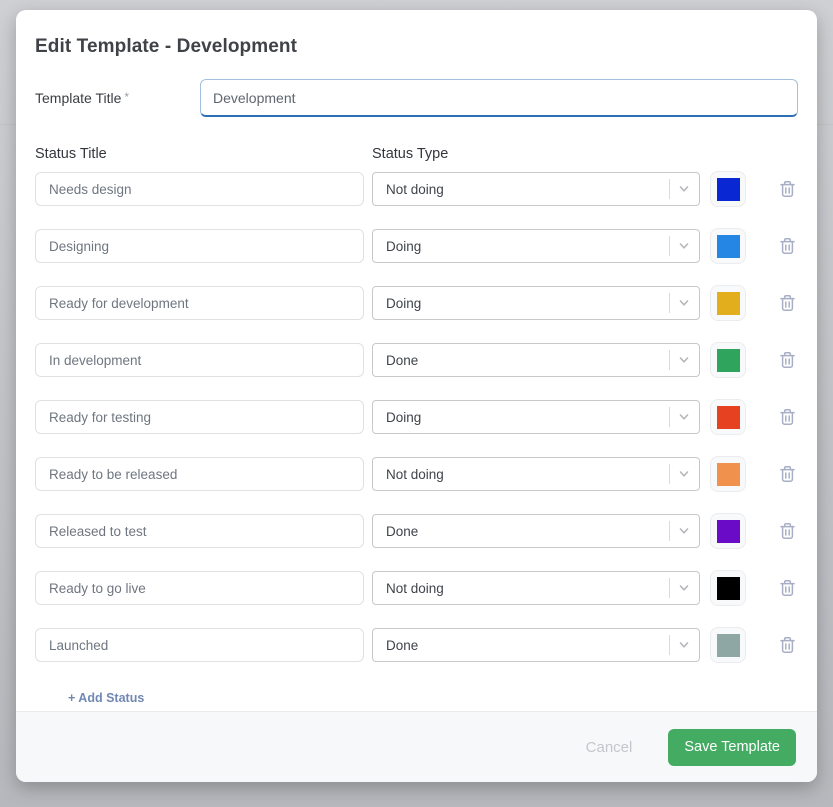 The width and height of the screenshot is (833, 807). I want to click on template-title-label: Template Title, so click(78, 98).